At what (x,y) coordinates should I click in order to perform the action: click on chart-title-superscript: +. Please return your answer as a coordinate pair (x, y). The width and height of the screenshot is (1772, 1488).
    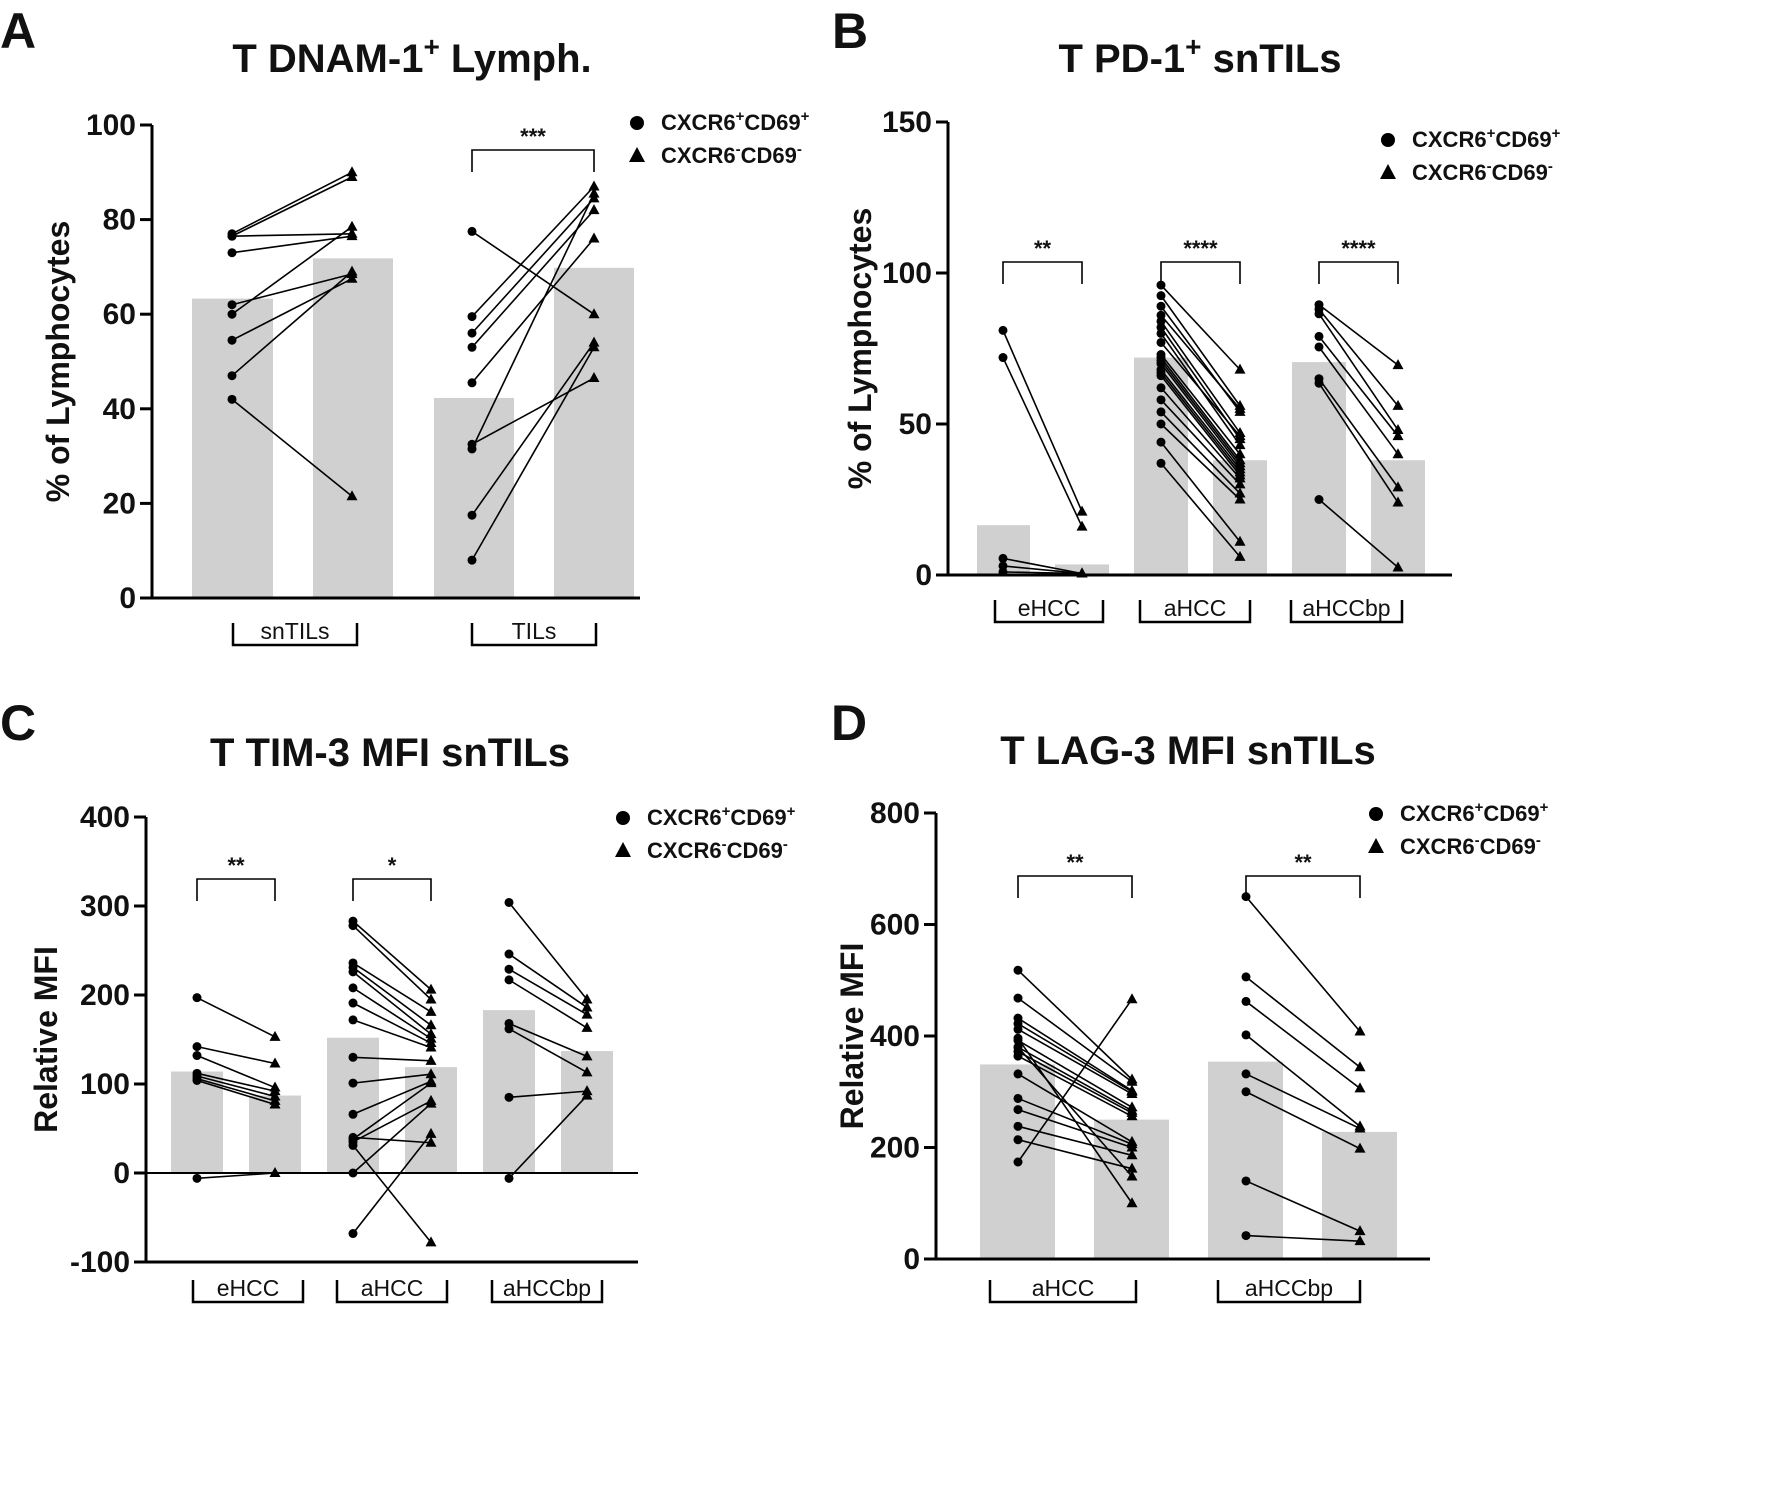
    Looking at the image, I should click on (431, 46).